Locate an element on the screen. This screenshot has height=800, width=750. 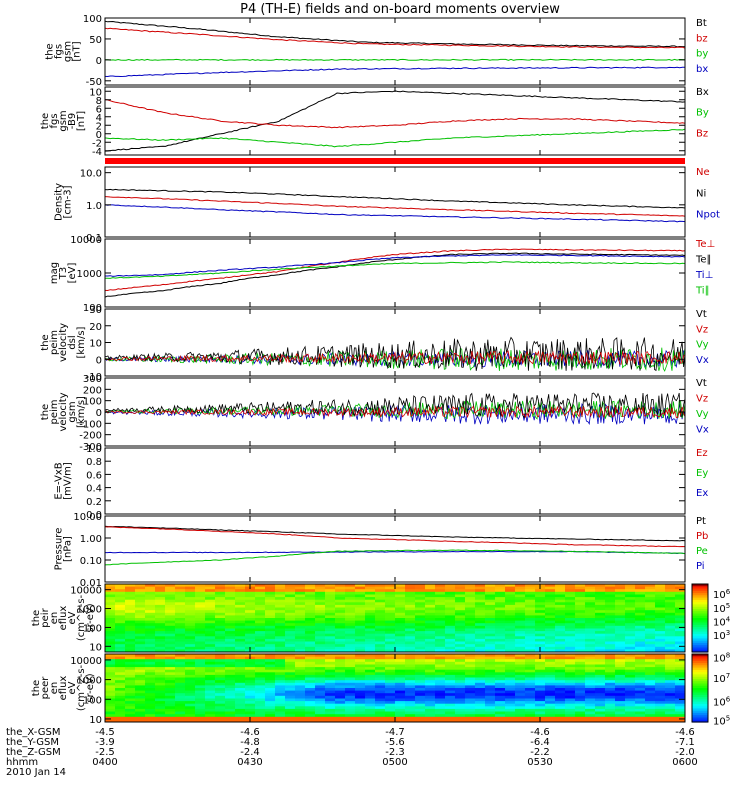
series-line is located at coordinates (395, 354).